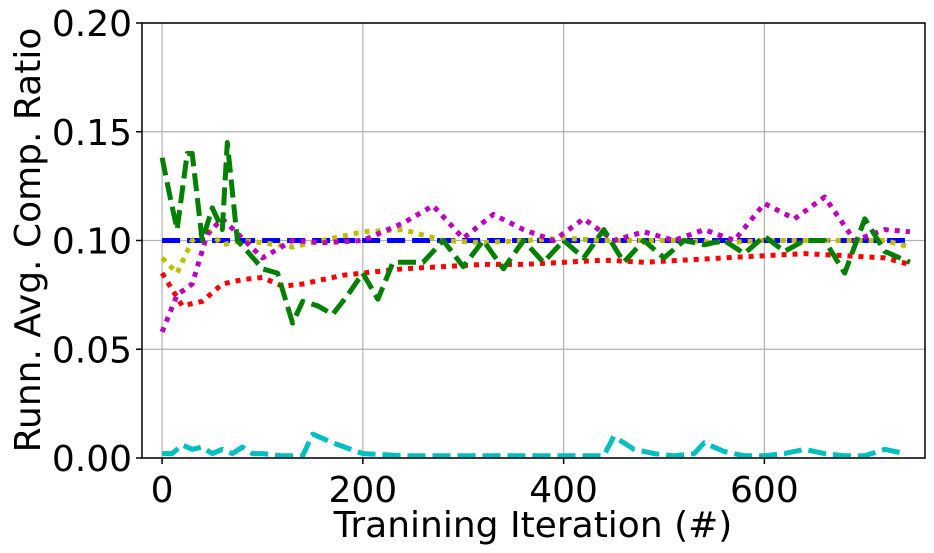 Image resolution: width=934 pixels, height=553 pixels. Describe the element at coordinates (533, 525) in the screenshot. I see `x-axis-title: Tranining Iteration (#)` at that location.